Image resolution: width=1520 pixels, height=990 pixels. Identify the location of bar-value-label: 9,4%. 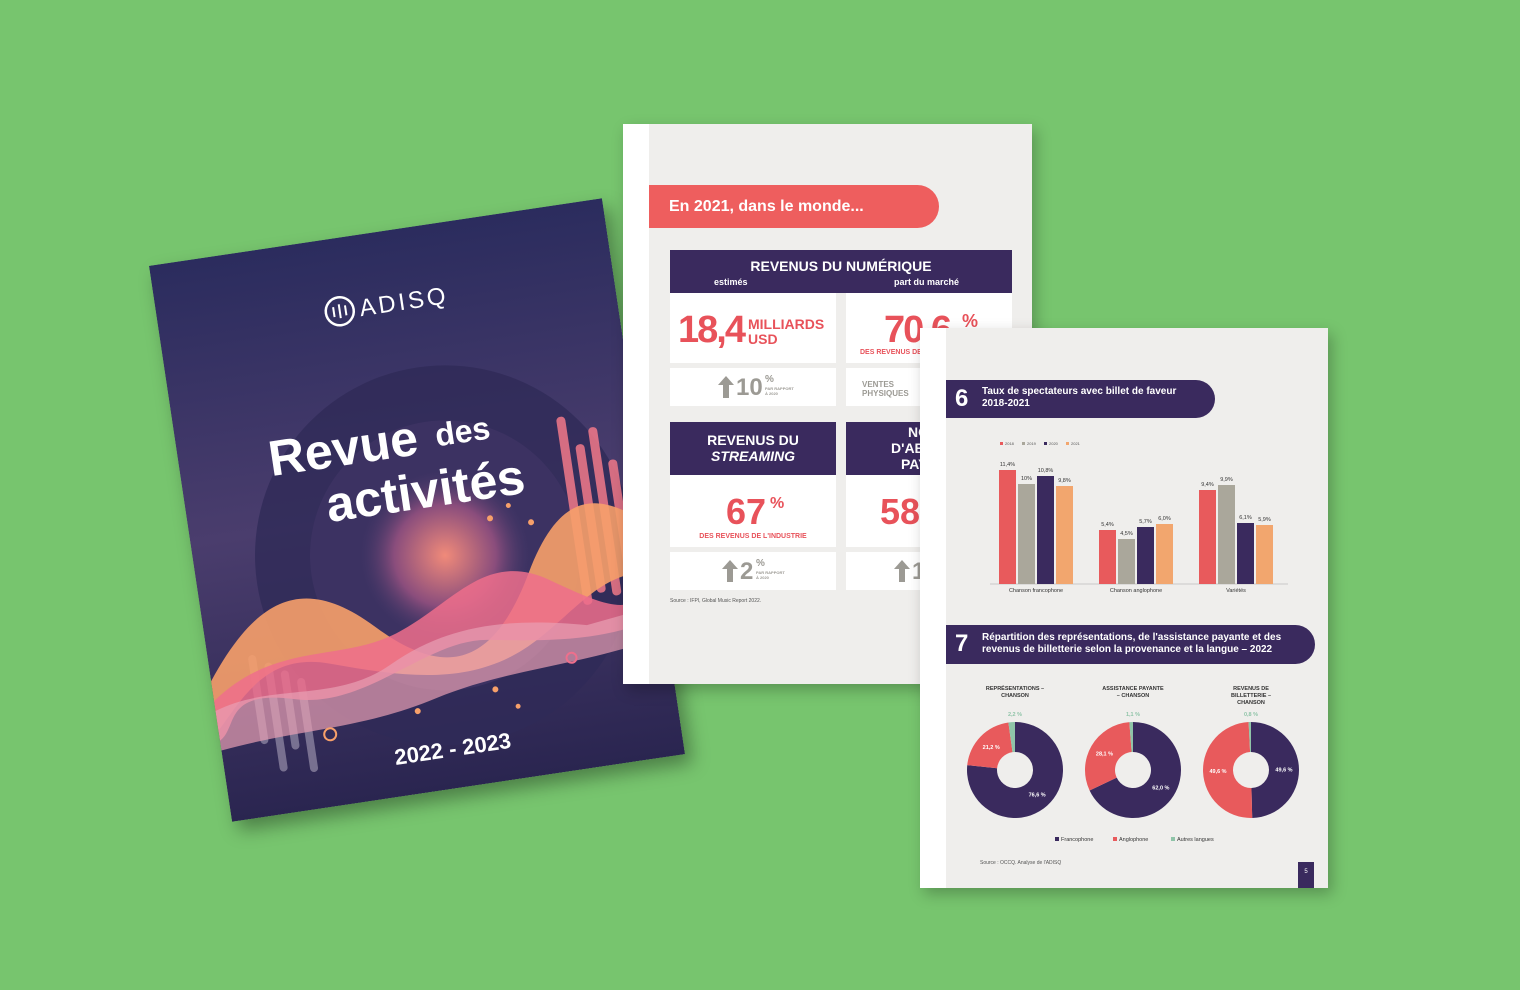
(1207, 485).